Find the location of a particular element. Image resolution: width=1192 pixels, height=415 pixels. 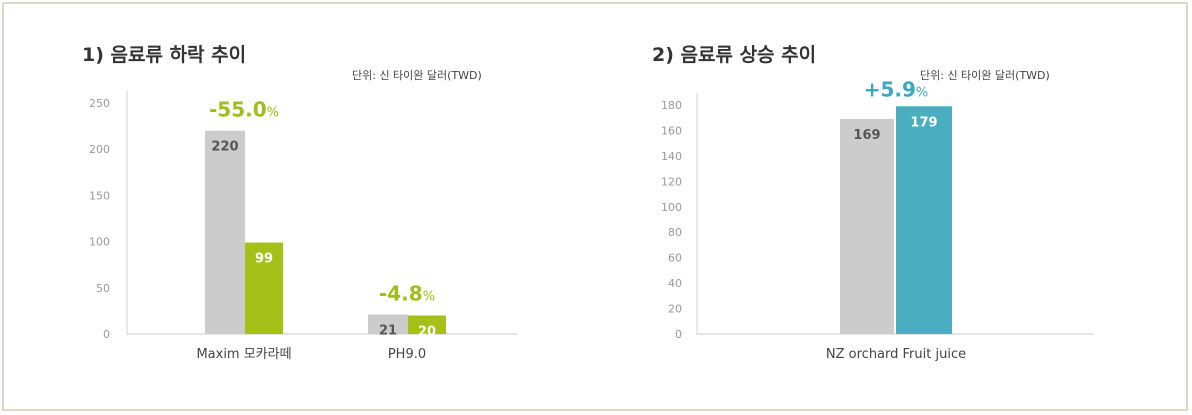

change-label: -55.0% is located at coordinates (244, 110).